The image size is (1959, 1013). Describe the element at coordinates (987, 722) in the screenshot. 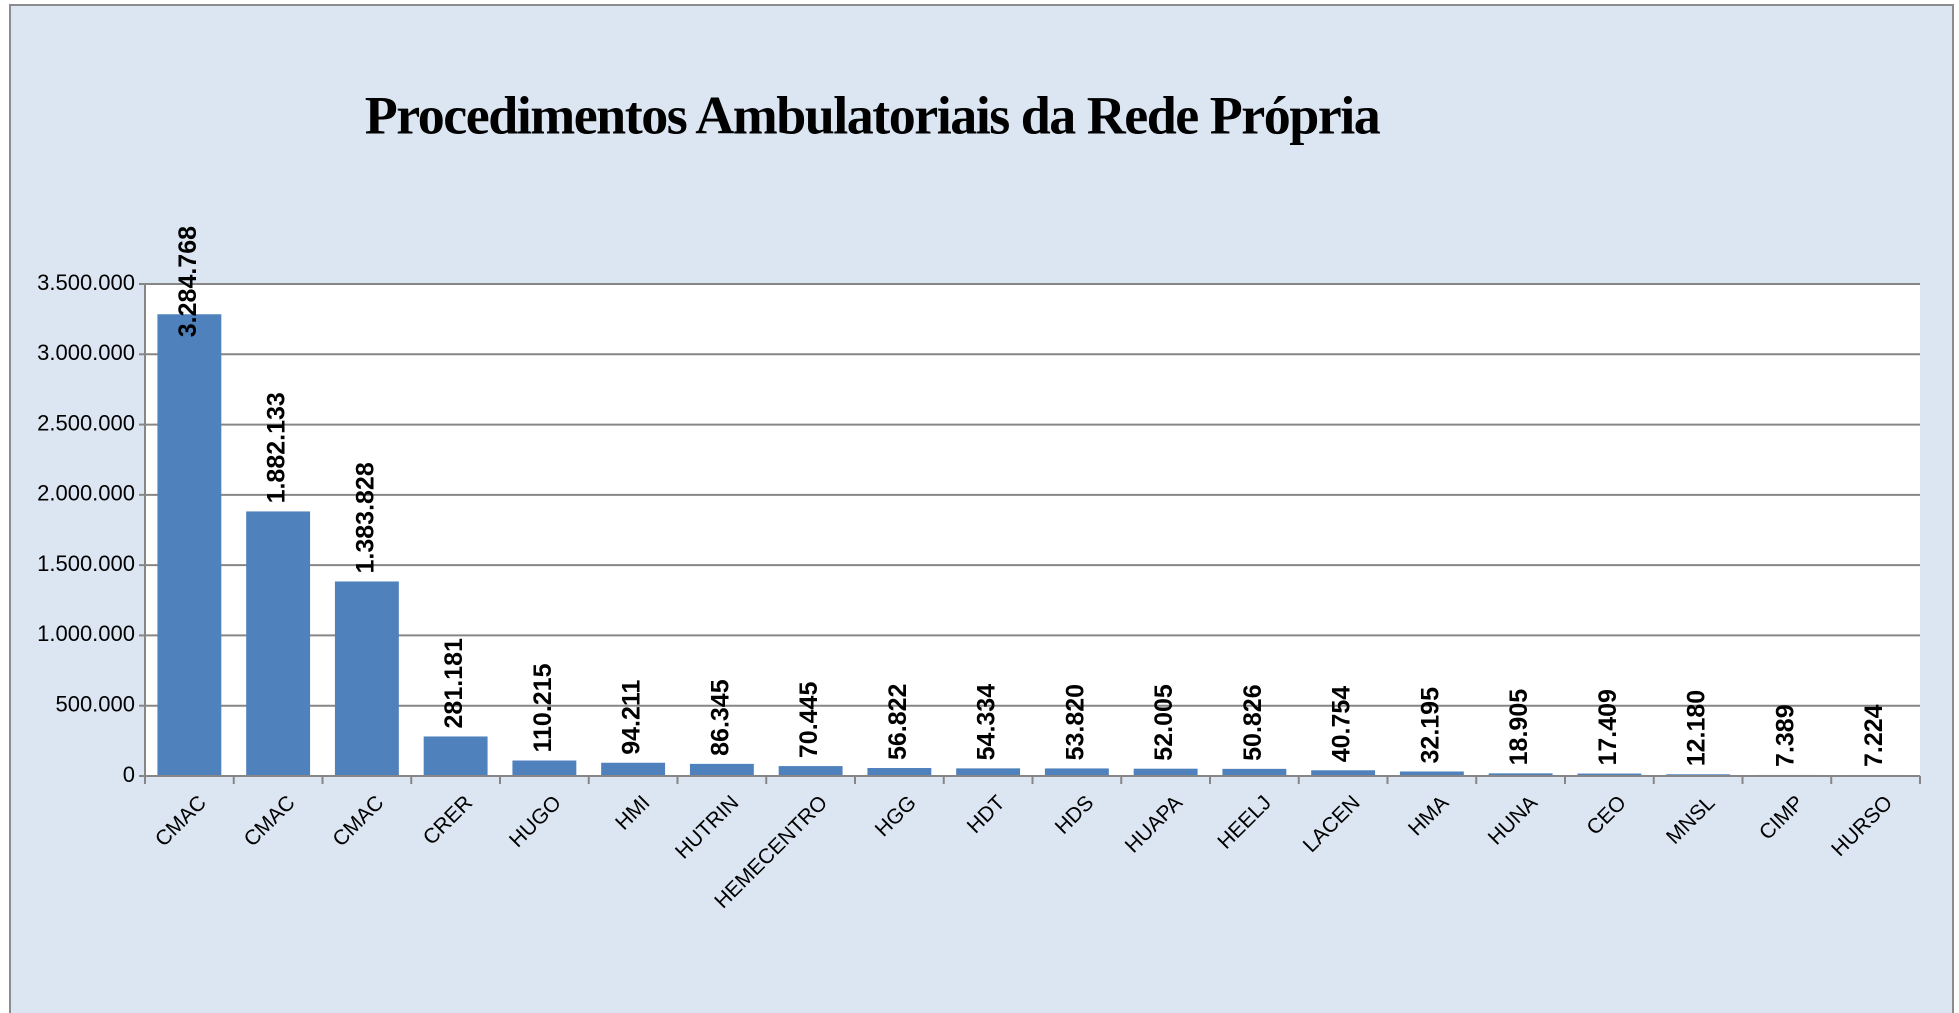

I see `data-label: 54.334` at that location.